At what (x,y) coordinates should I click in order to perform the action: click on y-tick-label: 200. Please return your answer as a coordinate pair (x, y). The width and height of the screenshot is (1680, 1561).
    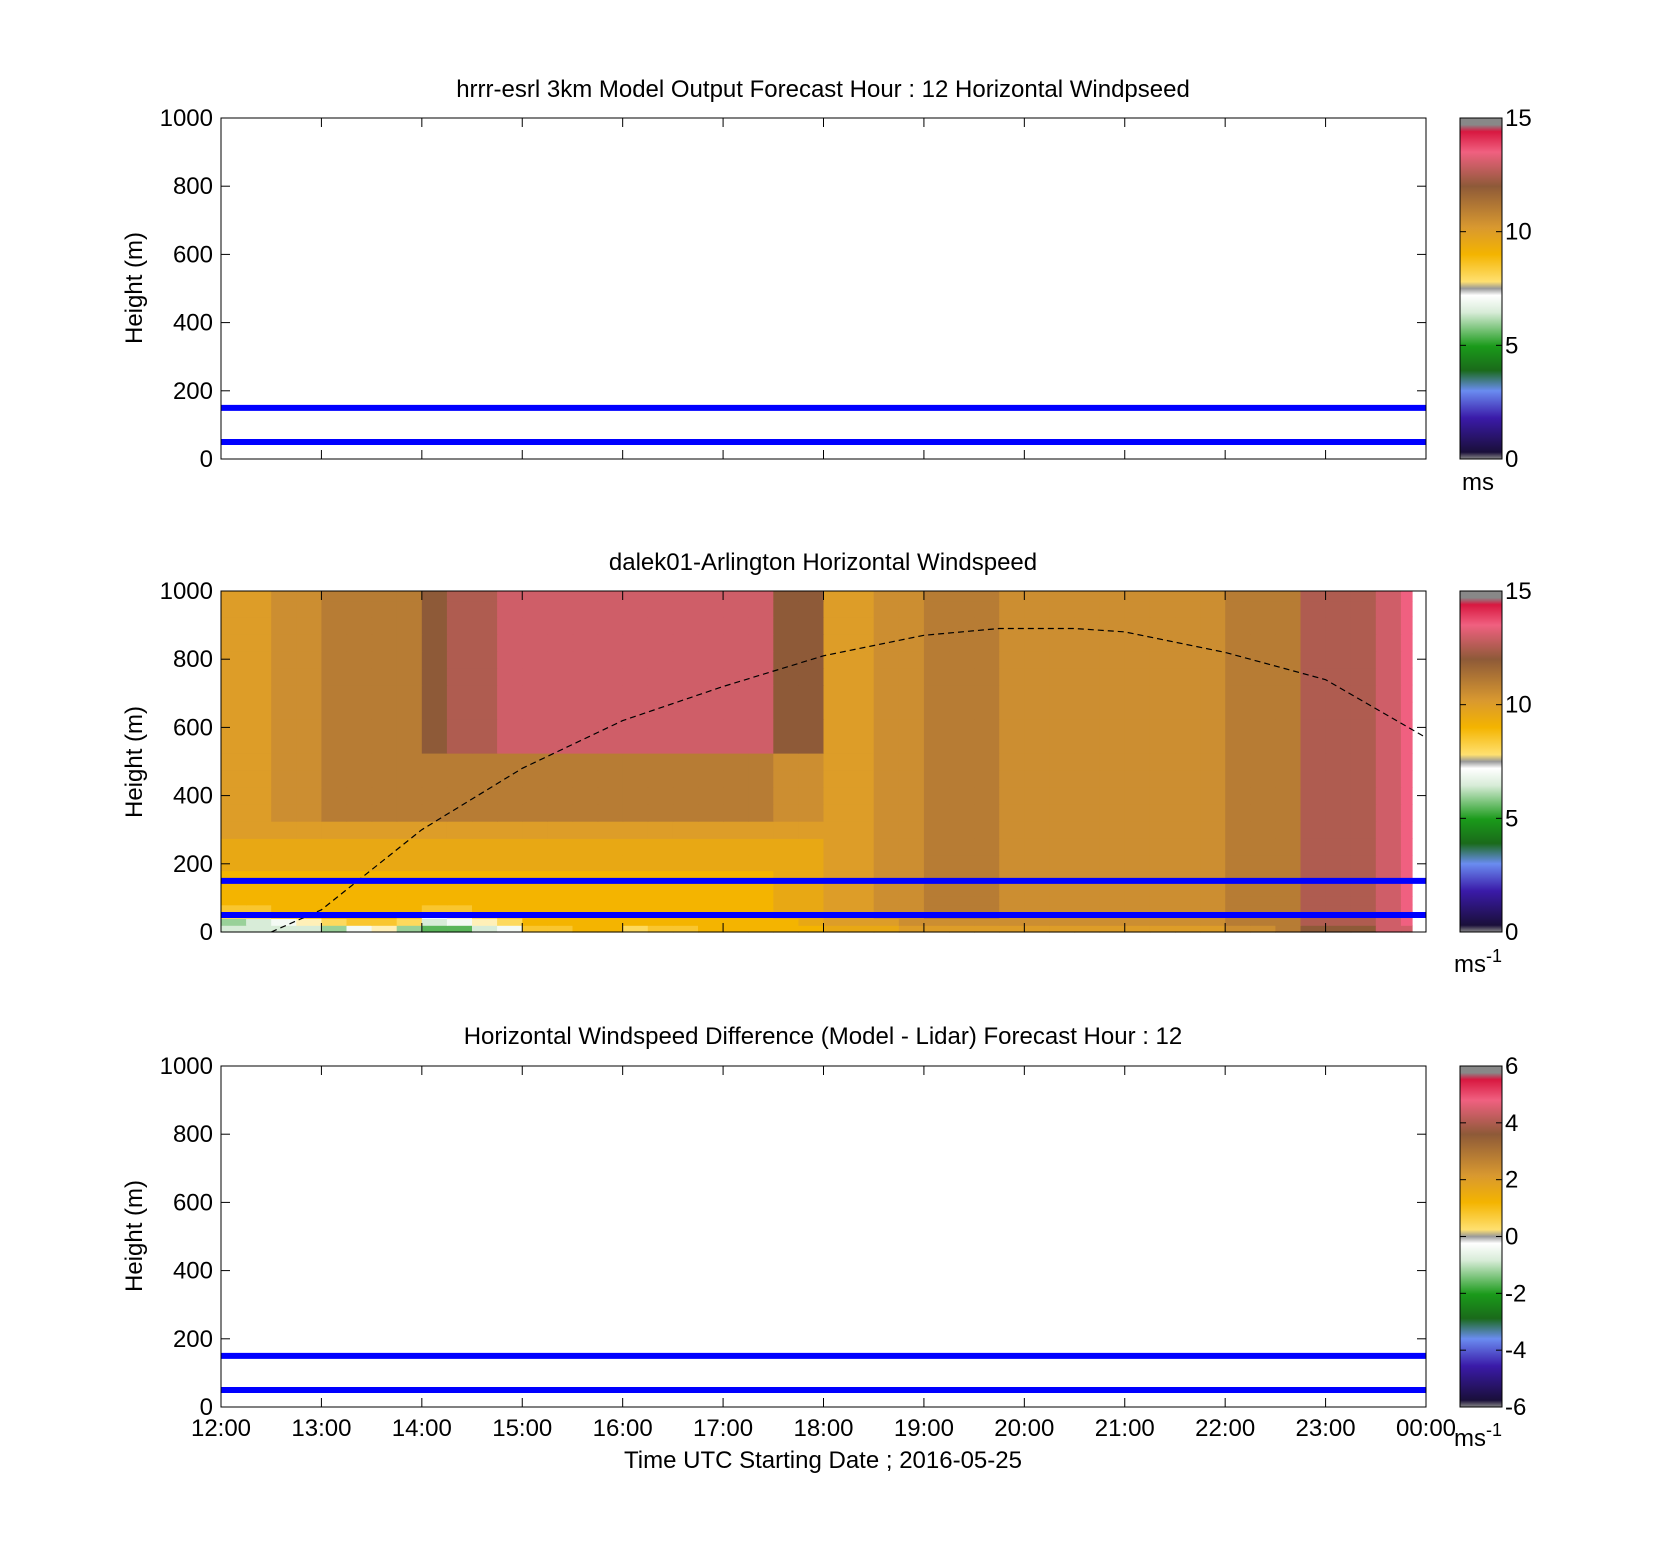
    Looking at the image, I should click on (193, 391).